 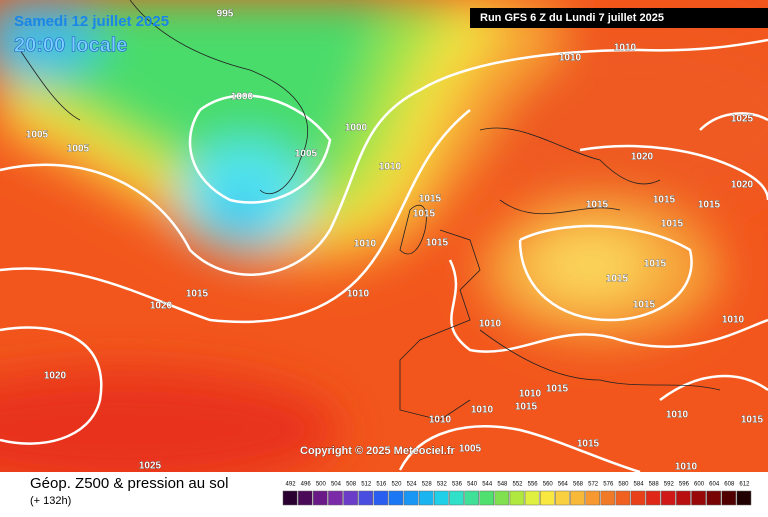 I want to click on colorbar-tick-label: 572, so click(x=593, y=485).